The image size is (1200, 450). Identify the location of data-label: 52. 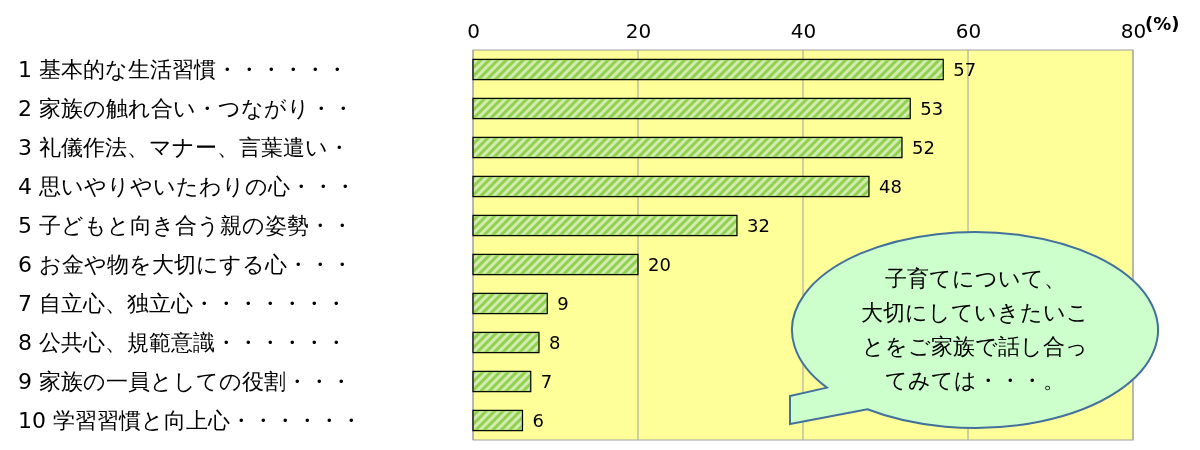
(923, 147).